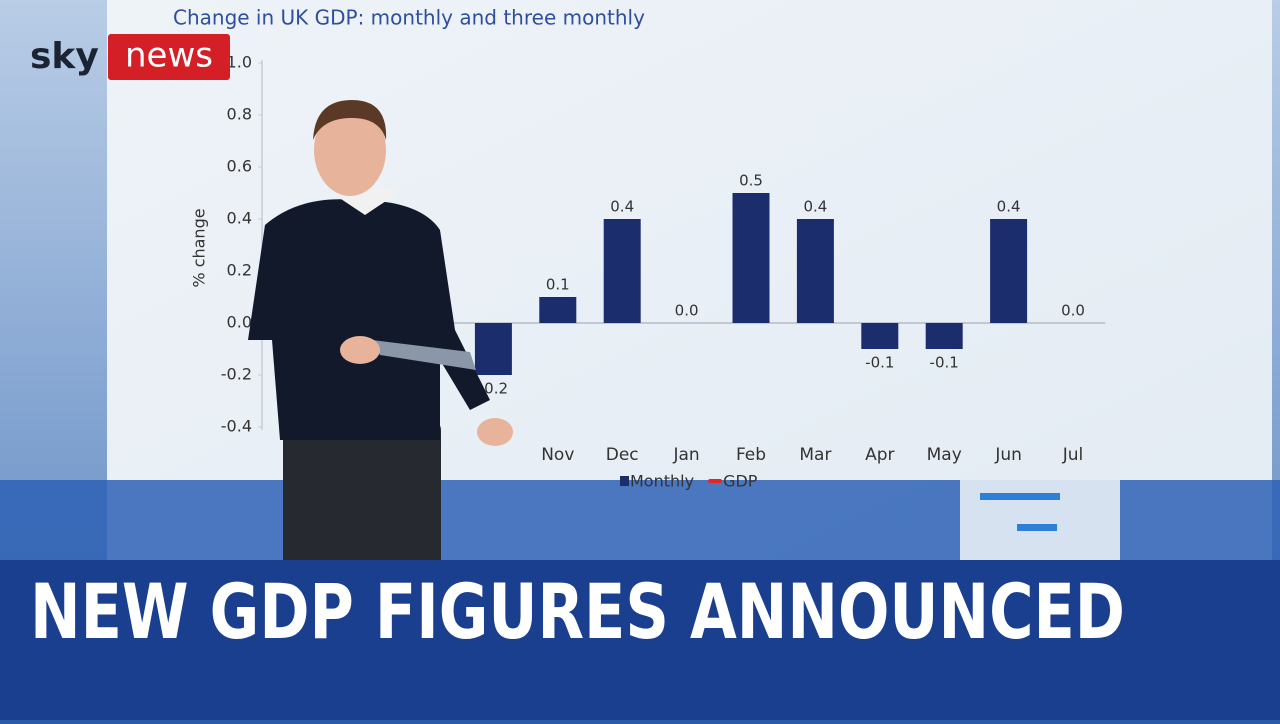  I want to click on legend-label: GDP, so click(740, 481).